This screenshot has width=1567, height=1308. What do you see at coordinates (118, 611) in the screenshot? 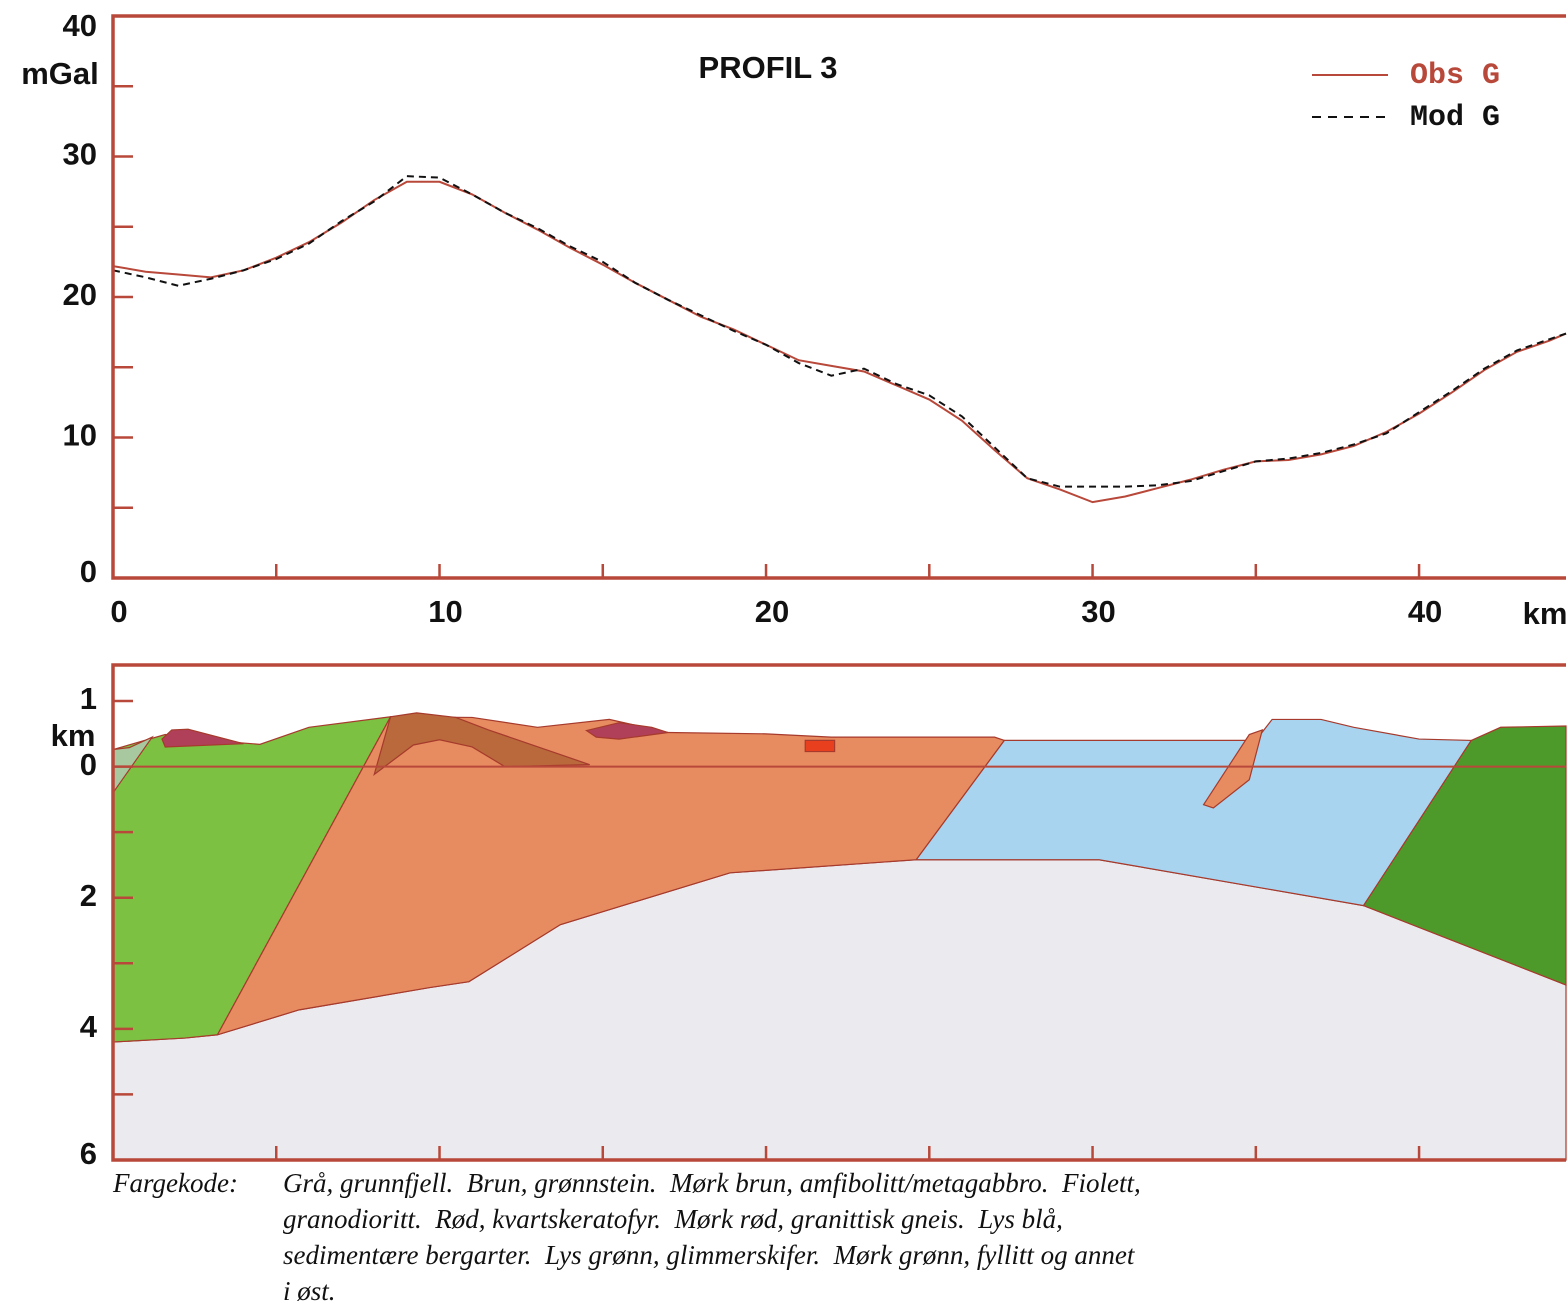
I see `x-tick-label: 0` at bounding box center [118, 611].